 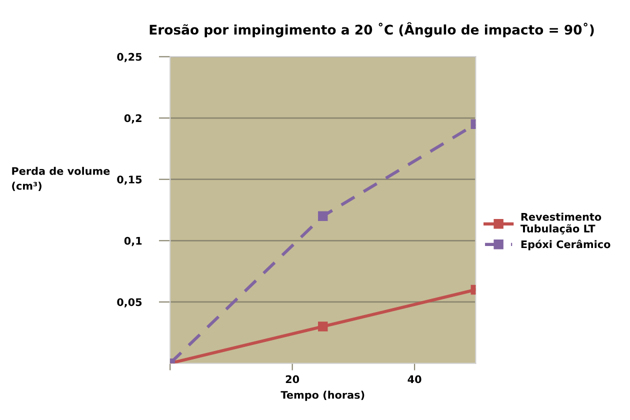 I want to click on y-tick-label: 0,2, so click(x=133, y=119).